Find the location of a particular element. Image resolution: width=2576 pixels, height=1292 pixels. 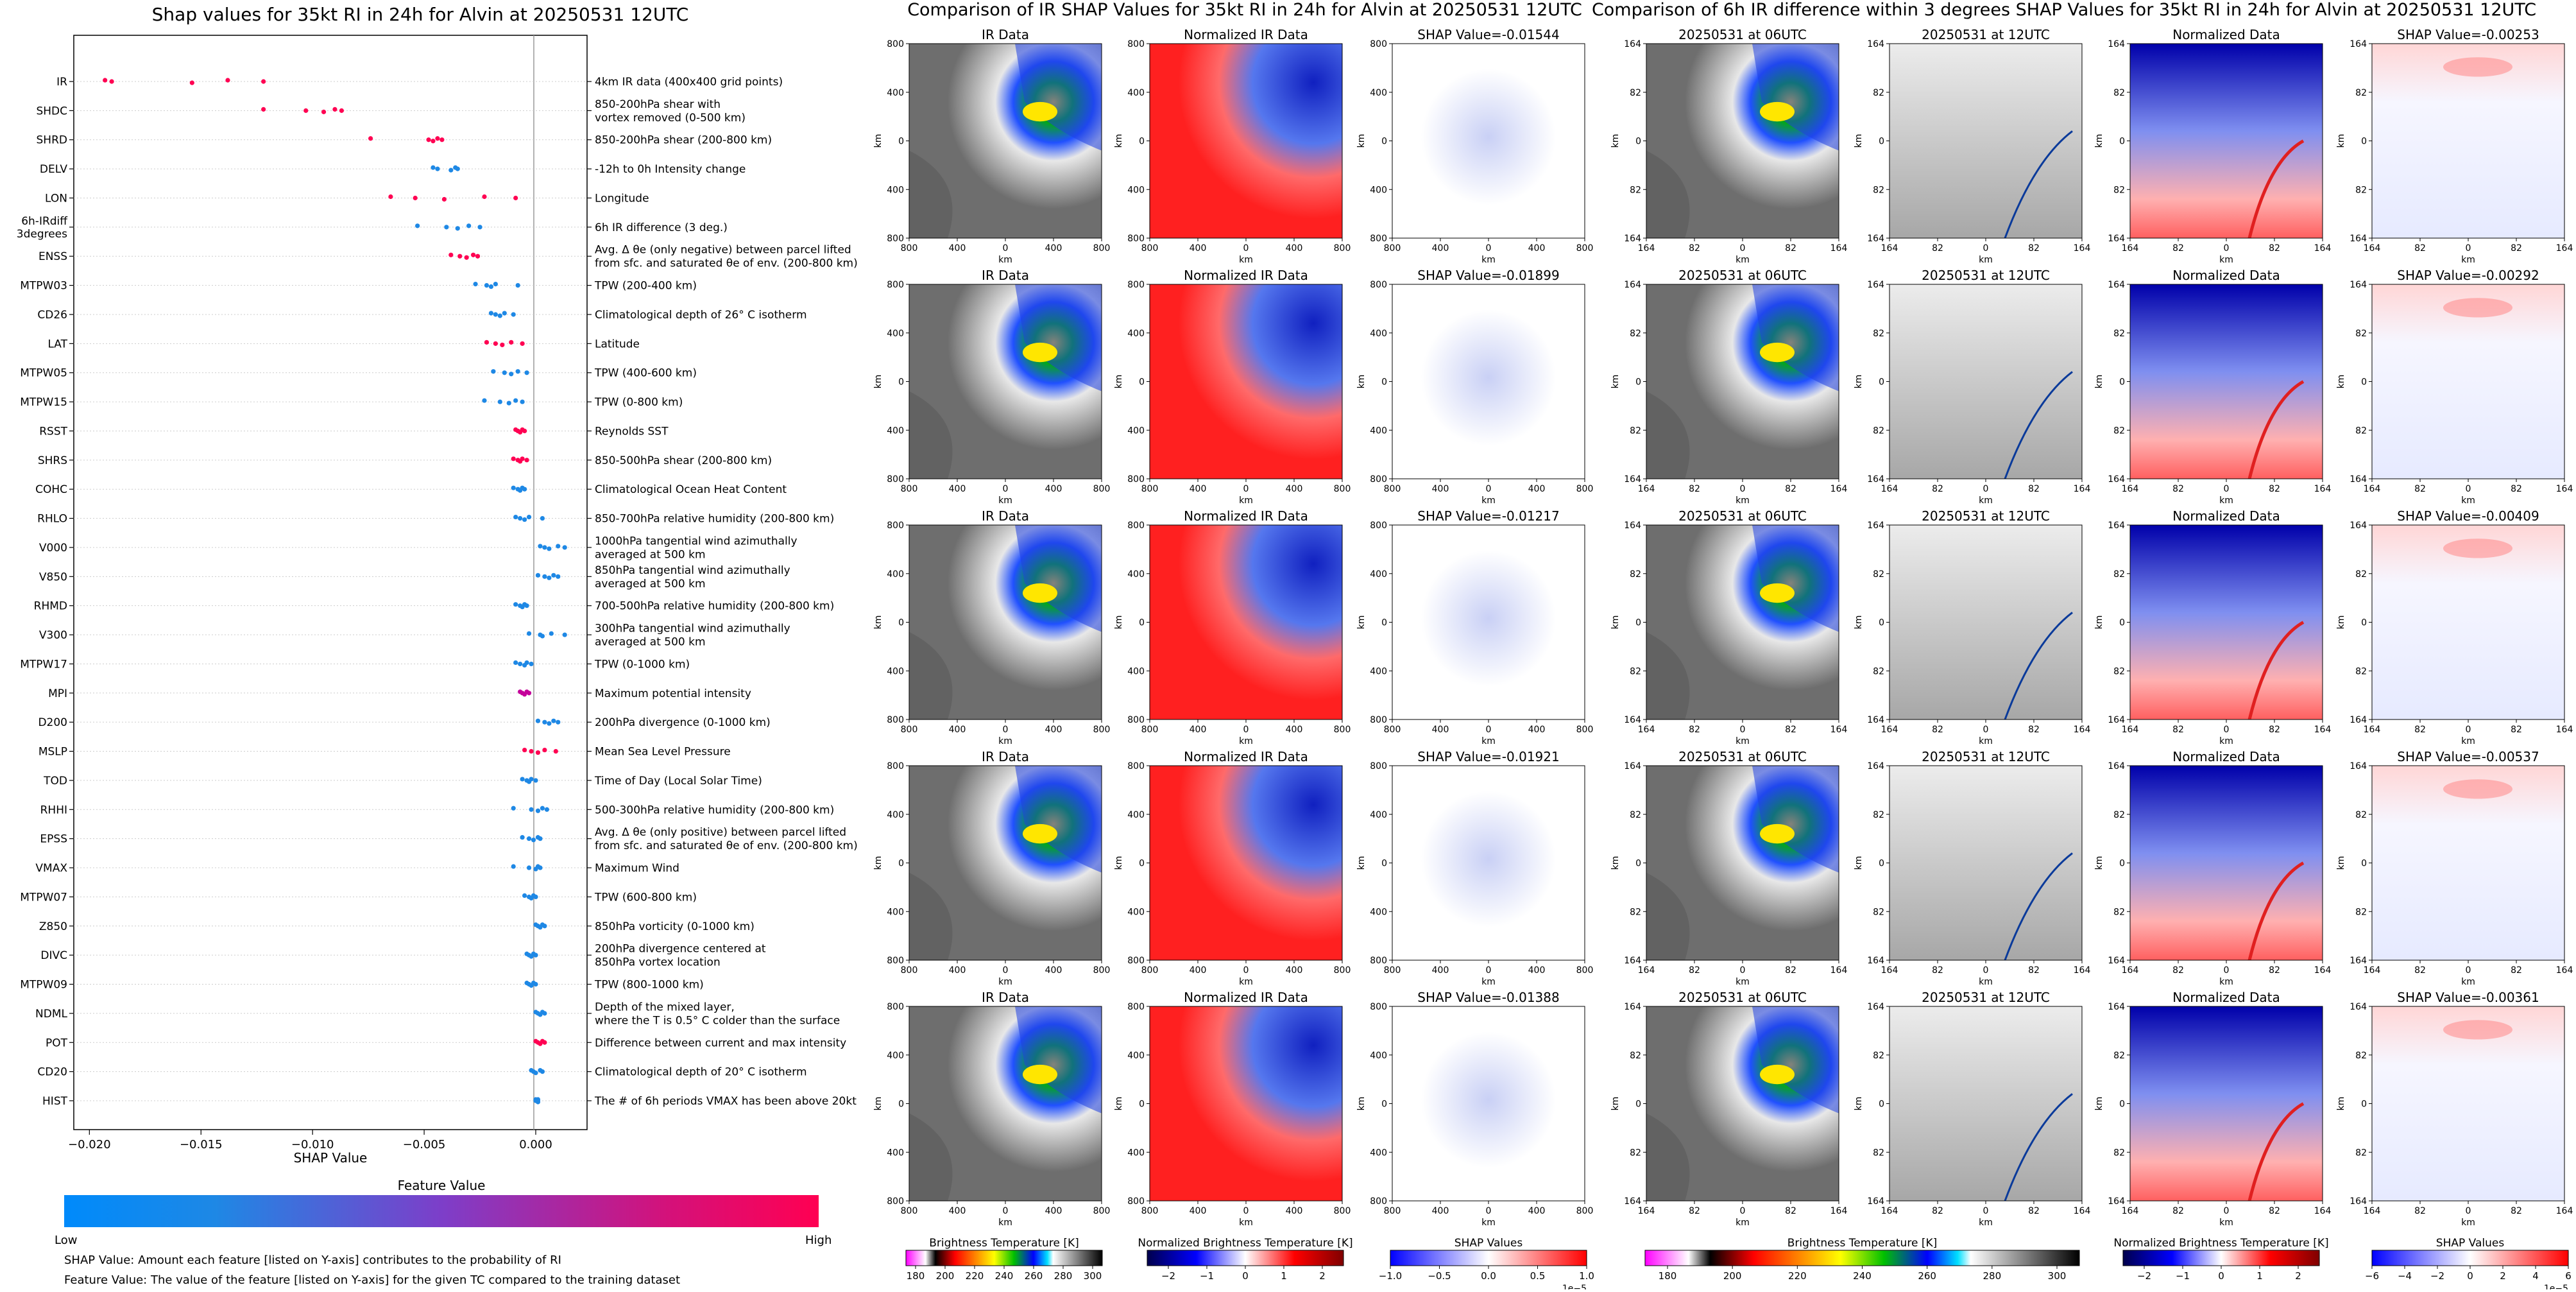

feature-description: Maximum Wind is located at coordinates (637, 868).